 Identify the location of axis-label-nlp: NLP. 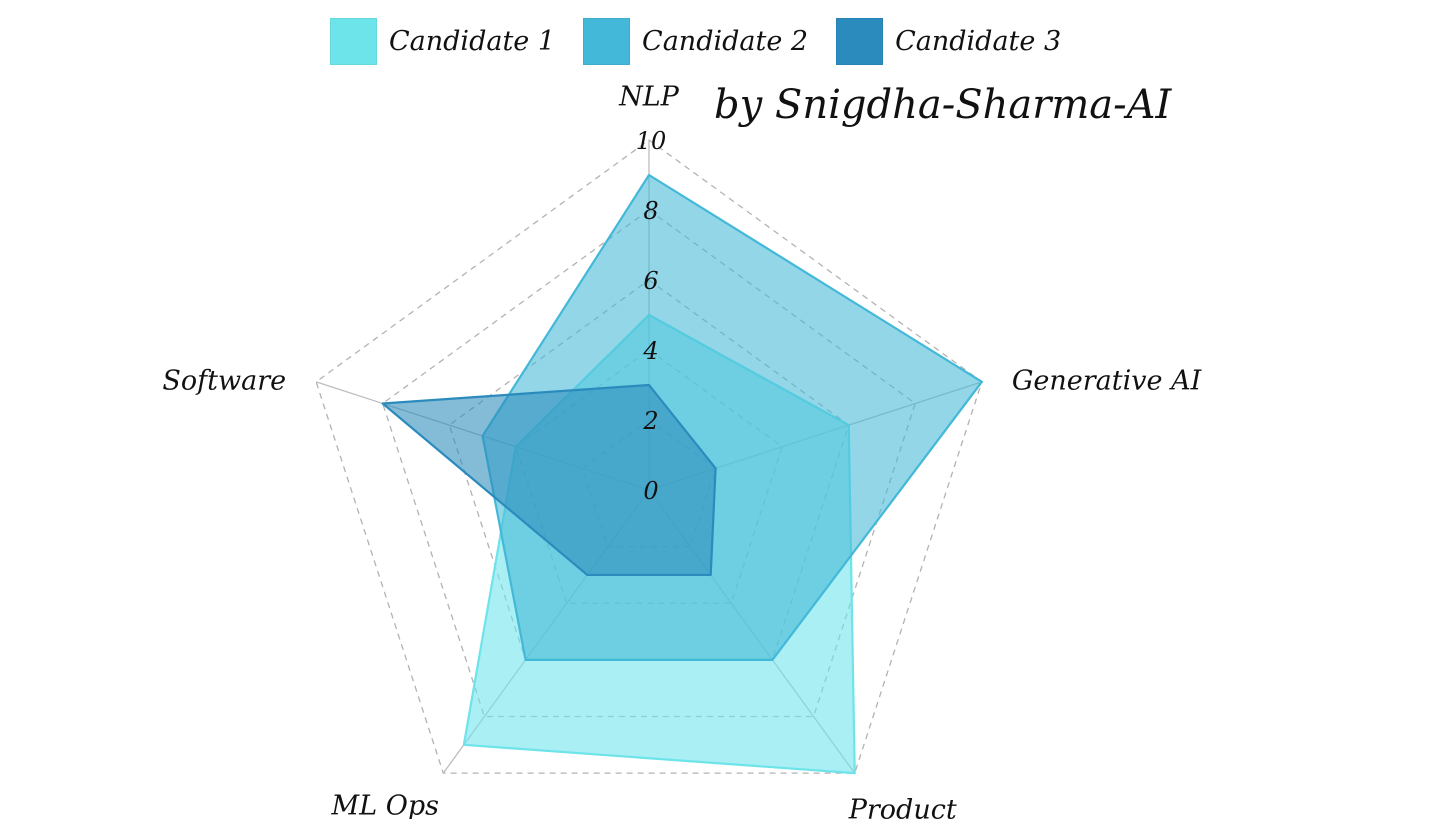
(649, 97).